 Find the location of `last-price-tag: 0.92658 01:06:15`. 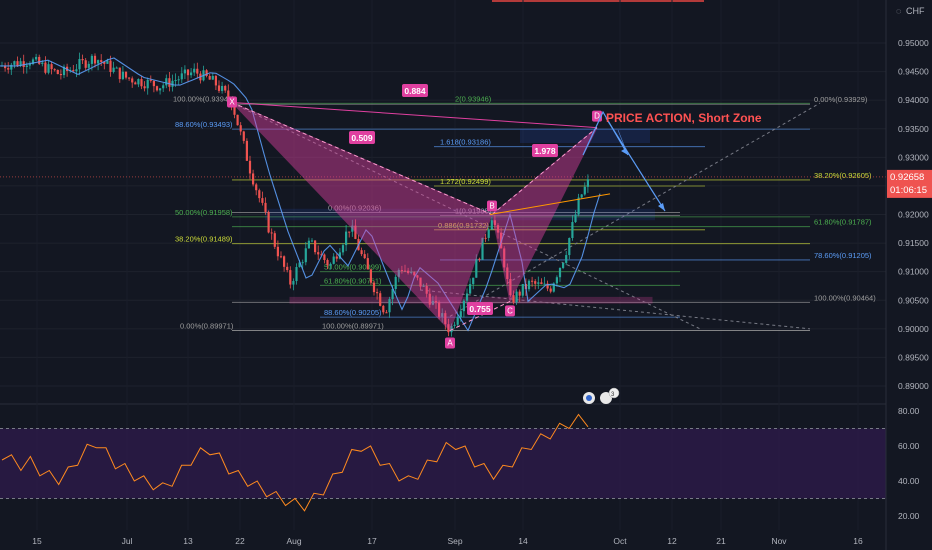

last-price-tag: 0.92658 01:06:15 is located at coordinates (909, 183).